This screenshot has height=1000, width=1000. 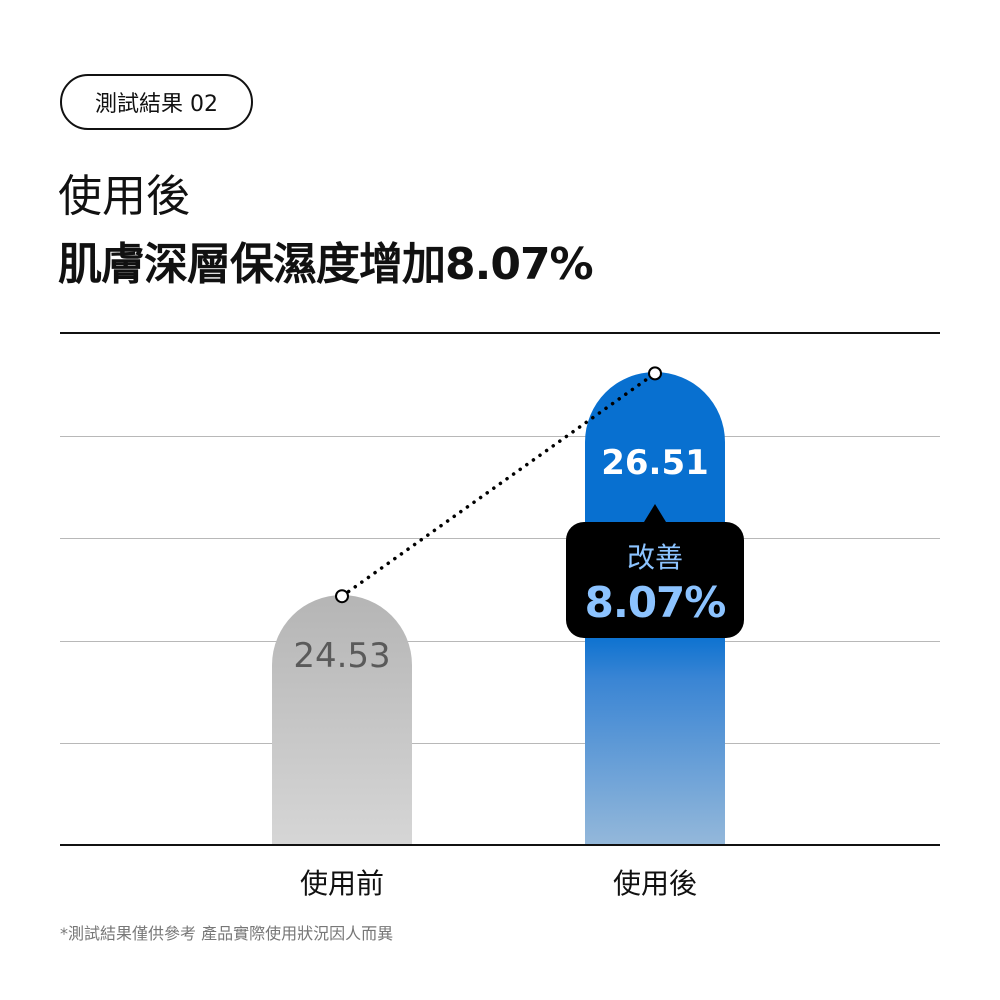 I want to click on category-label-after: 使用後, so click(x=654, y=883).